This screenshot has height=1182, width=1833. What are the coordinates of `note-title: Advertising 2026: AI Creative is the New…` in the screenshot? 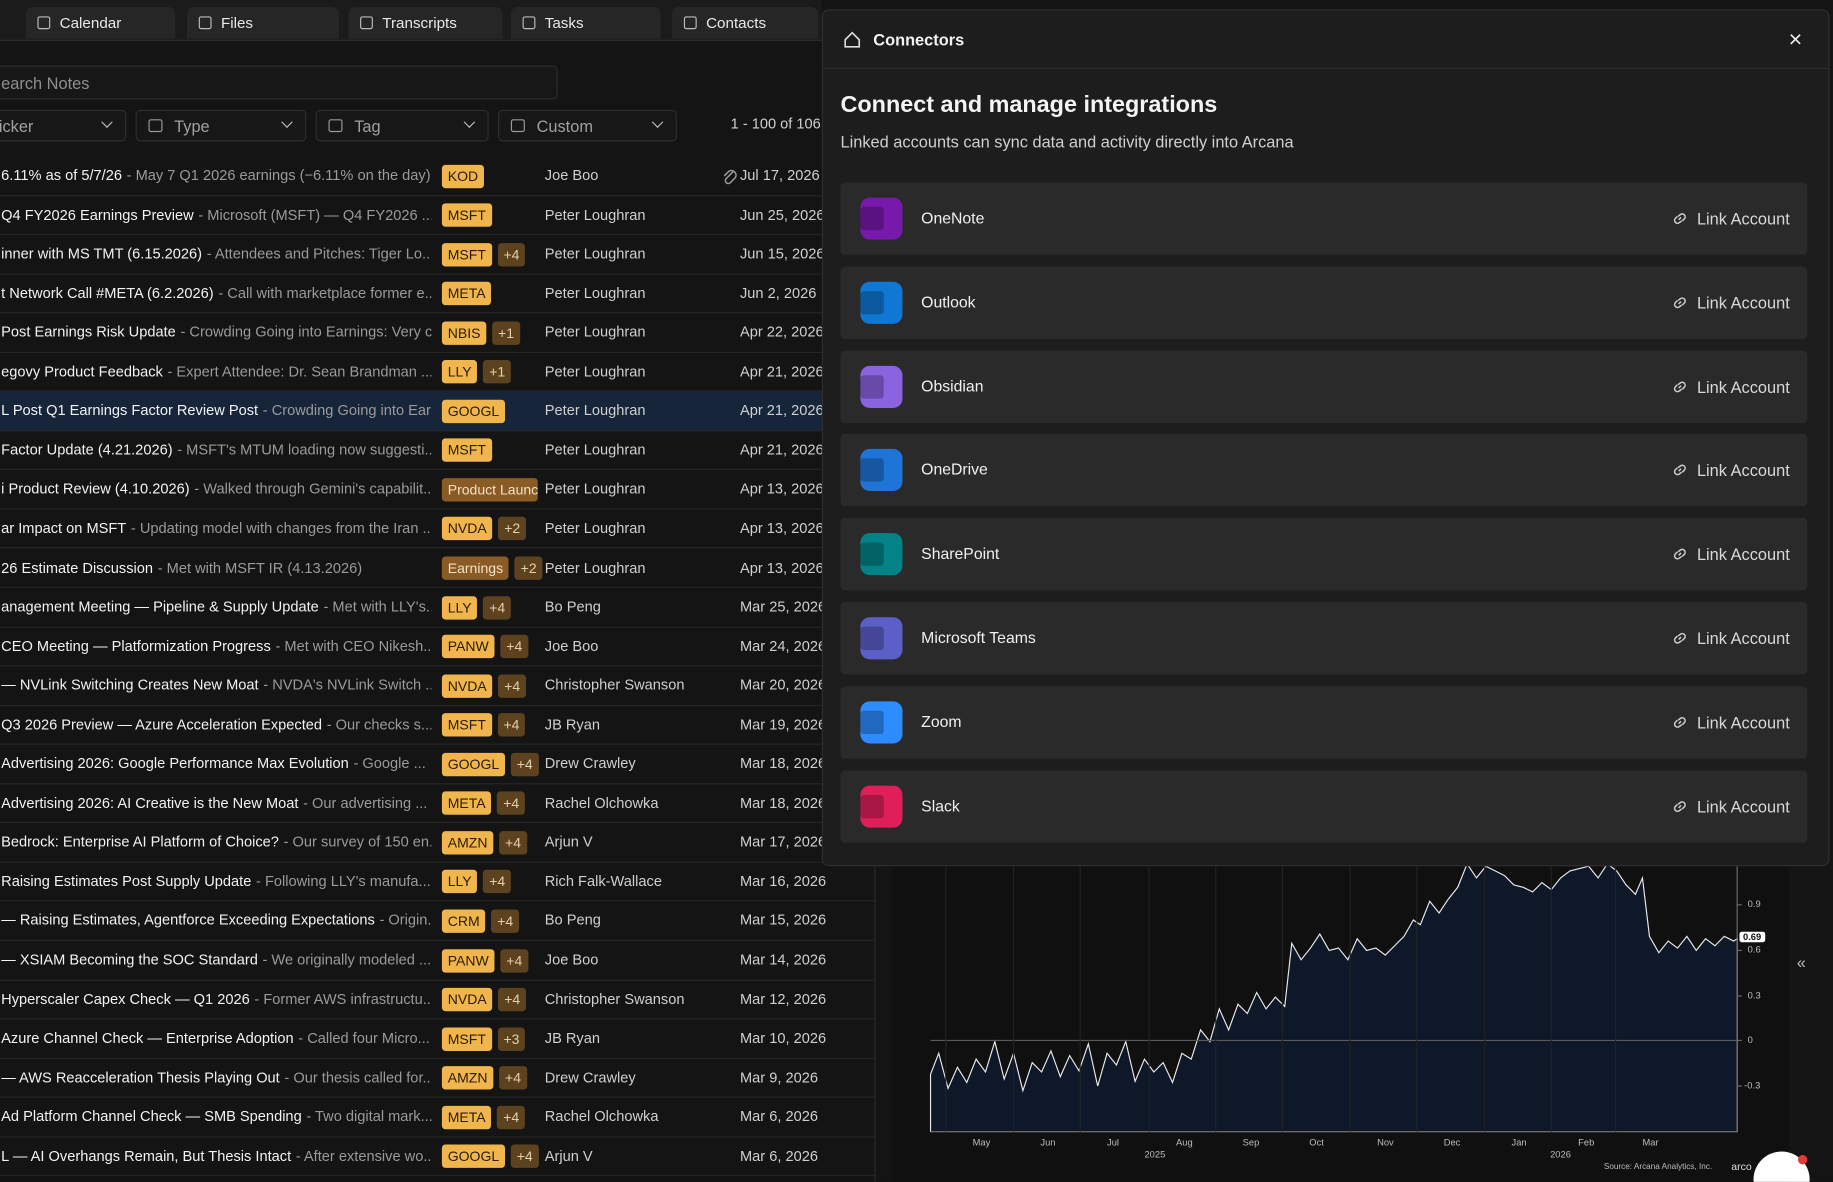 It's located at (150, 803).